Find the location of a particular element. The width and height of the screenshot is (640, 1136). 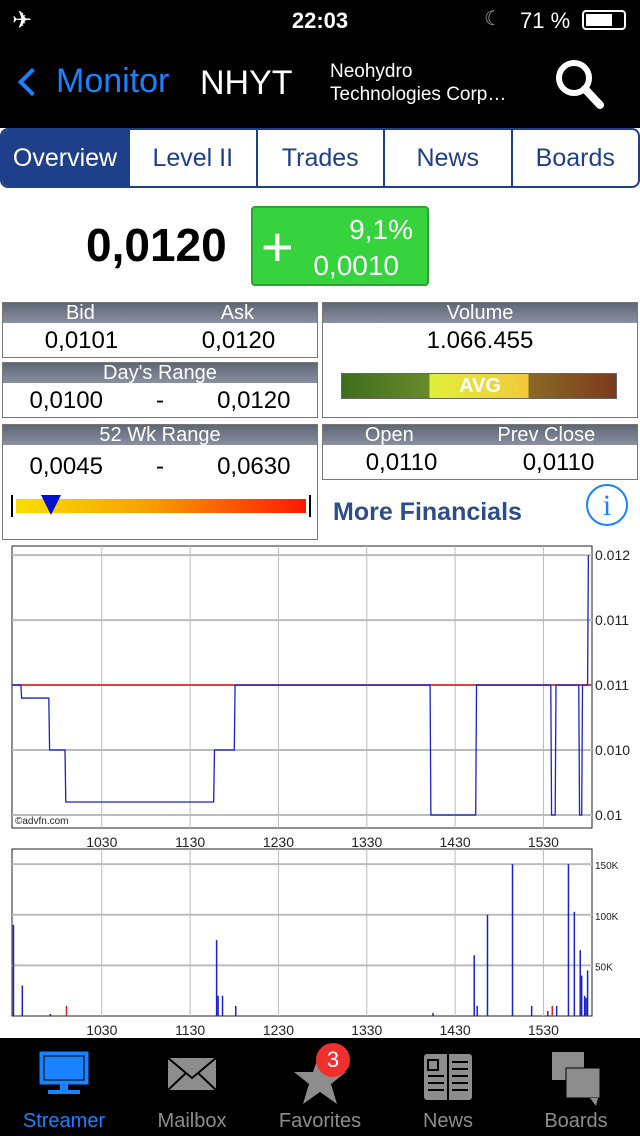

newspaper-icon is located at coordinates (448, 1078).